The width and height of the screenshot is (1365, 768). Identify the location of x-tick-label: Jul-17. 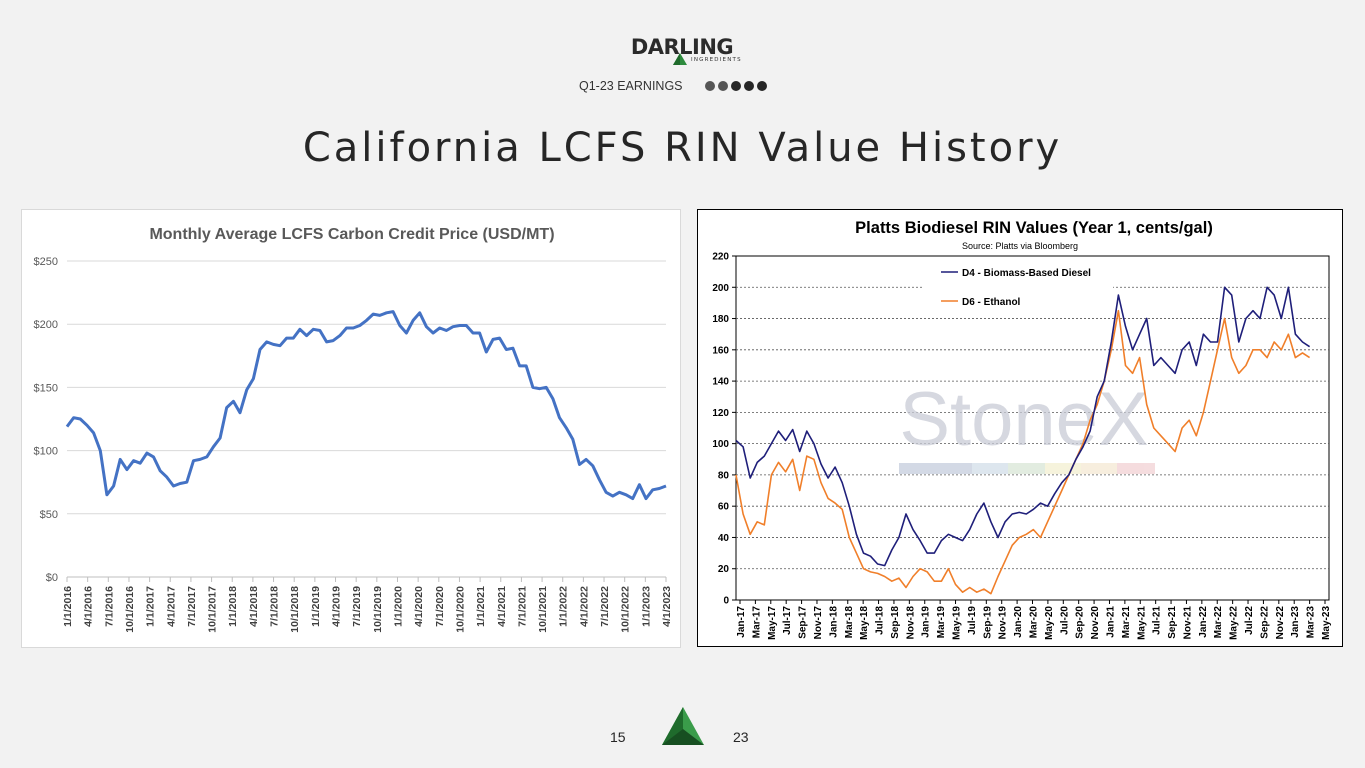
(787, 620).